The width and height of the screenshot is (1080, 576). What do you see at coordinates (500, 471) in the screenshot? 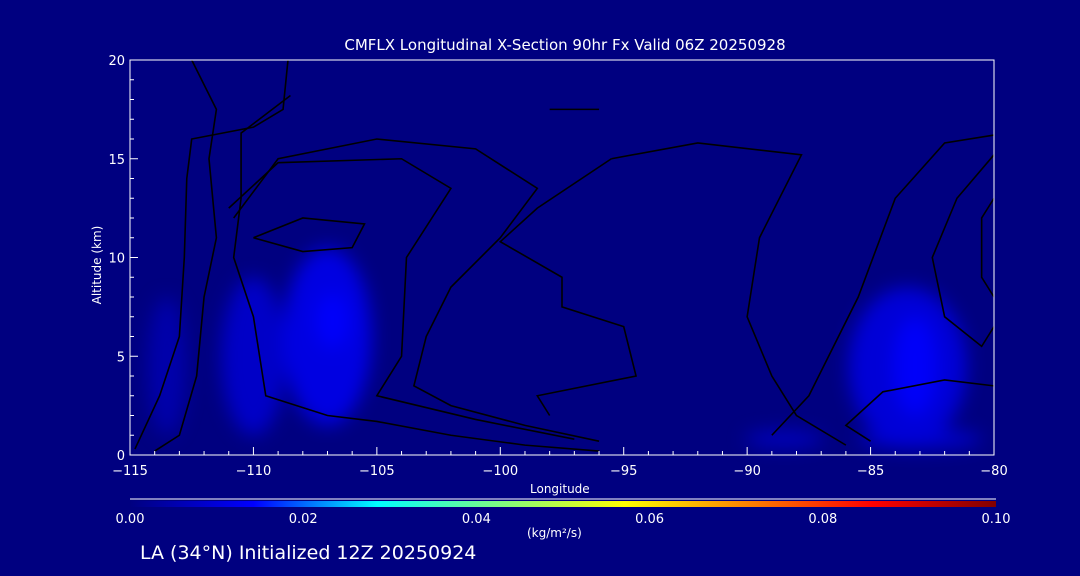
I see `x-tick-label: −100` at bounding box center [500, 471].